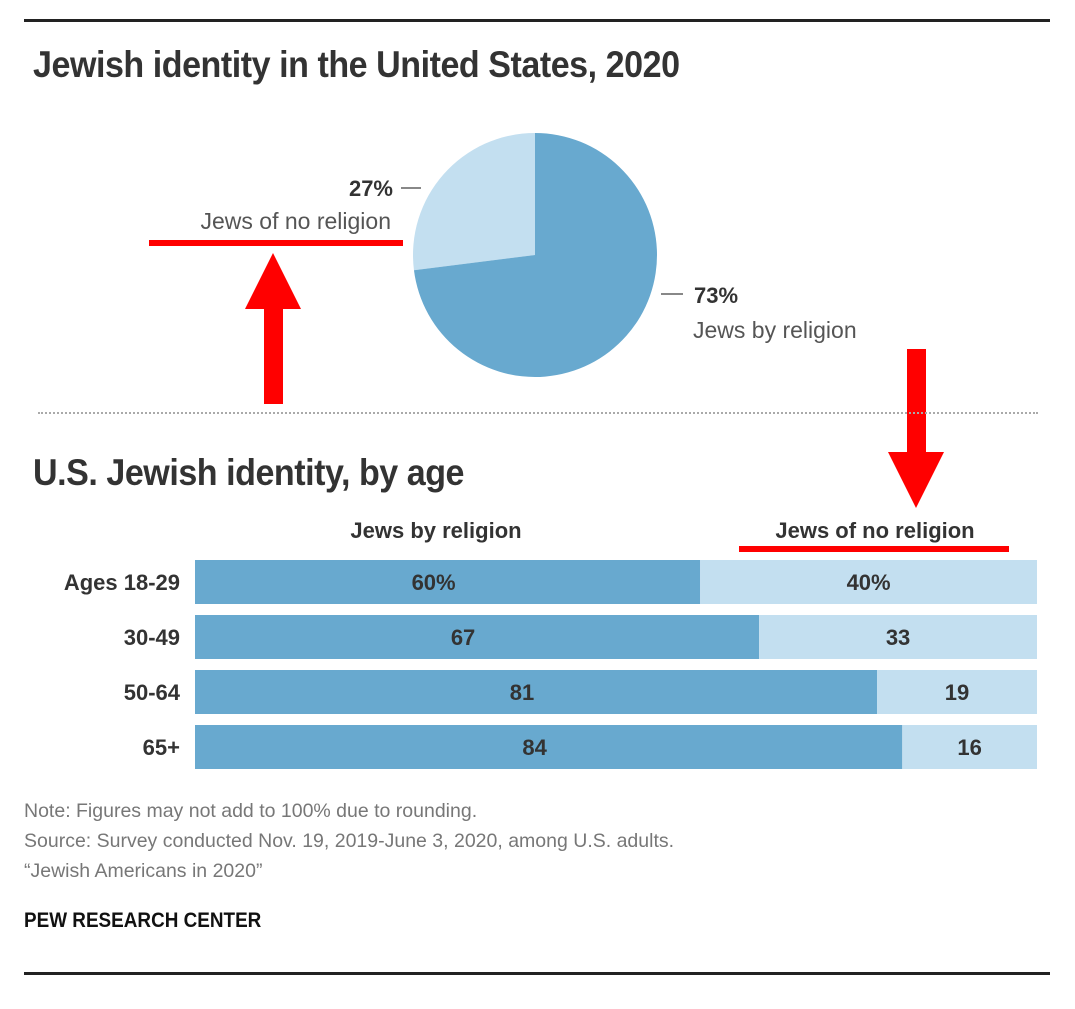 The image size is (1075, 1009). I want to click on bar-value-label: 81, so click(522, 692).